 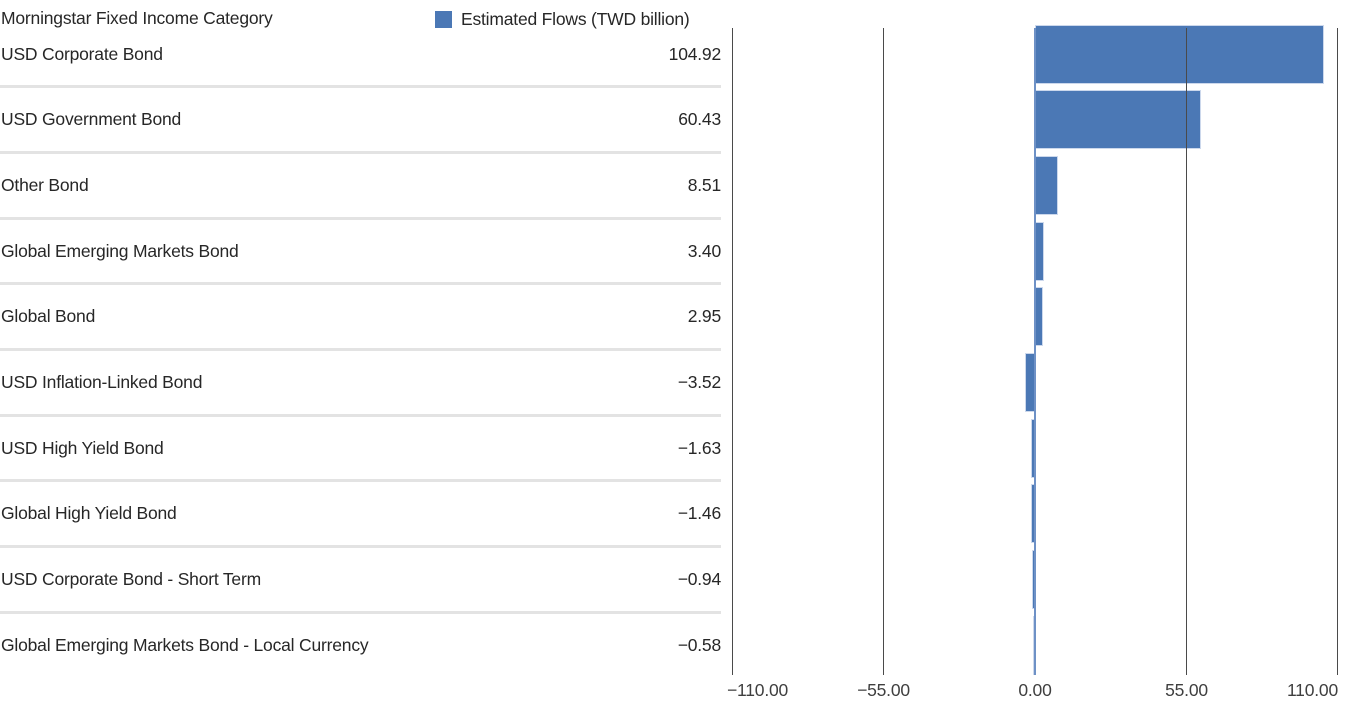 What do you see at coordinates (699, 119) in the screenshot?
I see `flow-value: 60.43` at bounding box center [699, 119].